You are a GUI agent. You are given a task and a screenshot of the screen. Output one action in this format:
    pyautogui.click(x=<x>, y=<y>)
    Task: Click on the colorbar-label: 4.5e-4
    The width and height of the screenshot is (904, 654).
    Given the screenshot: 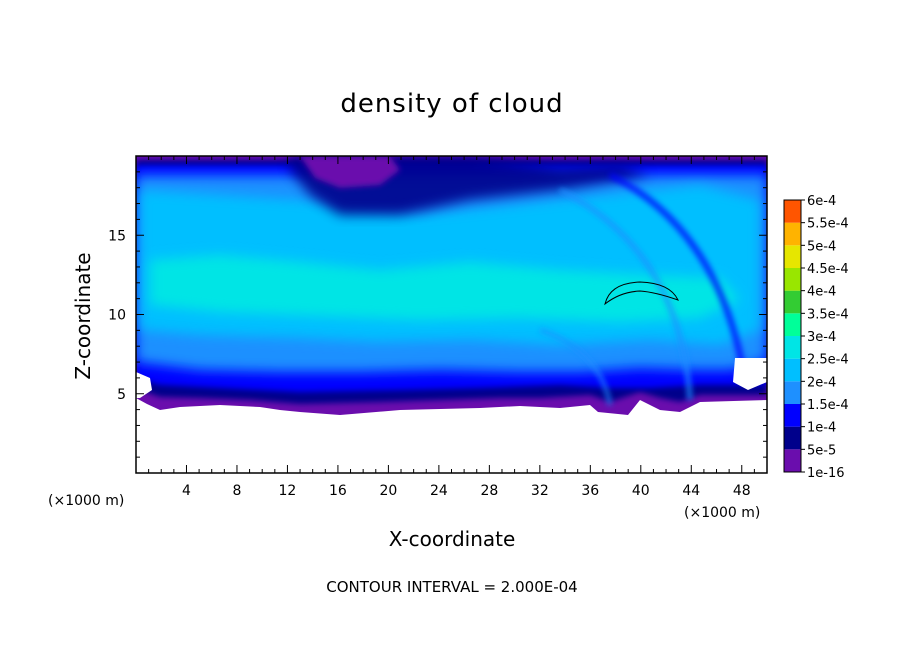 What is the action you would take?
    pyautogui.click(x=828, y=269)
    